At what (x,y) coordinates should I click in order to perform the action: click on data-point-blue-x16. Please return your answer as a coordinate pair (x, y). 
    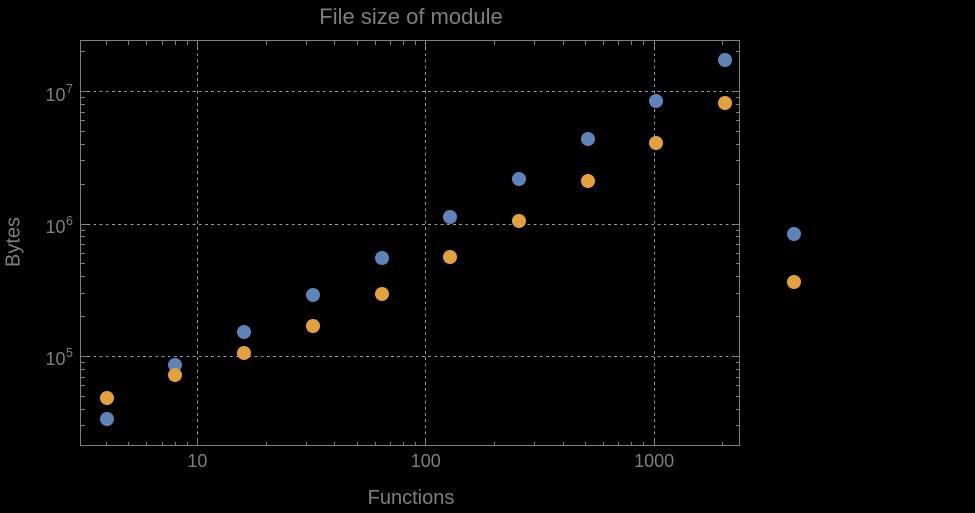
    Looking at the image, I should click on (244, 332).